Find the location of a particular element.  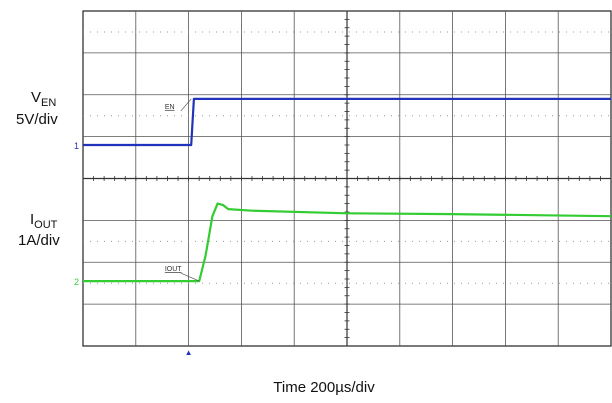

iout-ground-marker: 2 is located at coordinates (76, 282).